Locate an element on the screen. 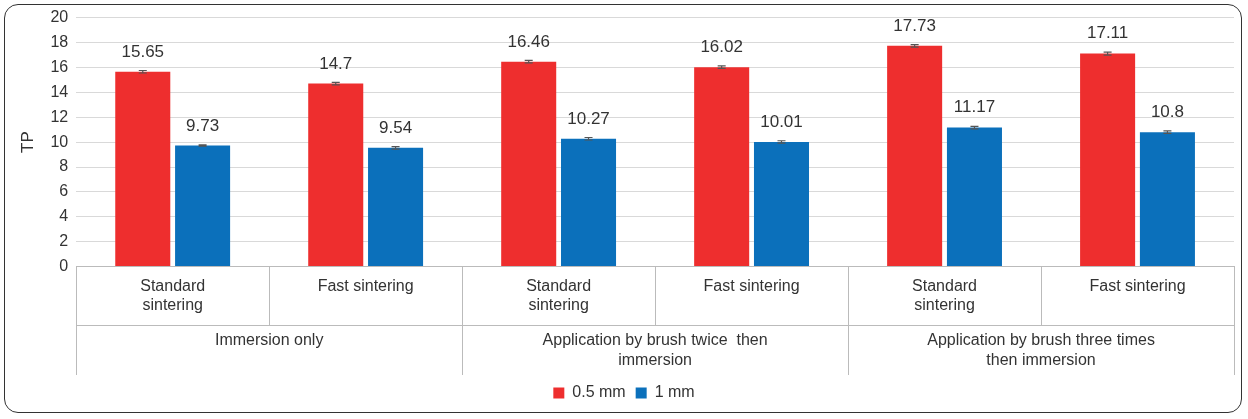 The image size is (1248, 419). y-tick-label: 18 is located at coordinates (59, 41).